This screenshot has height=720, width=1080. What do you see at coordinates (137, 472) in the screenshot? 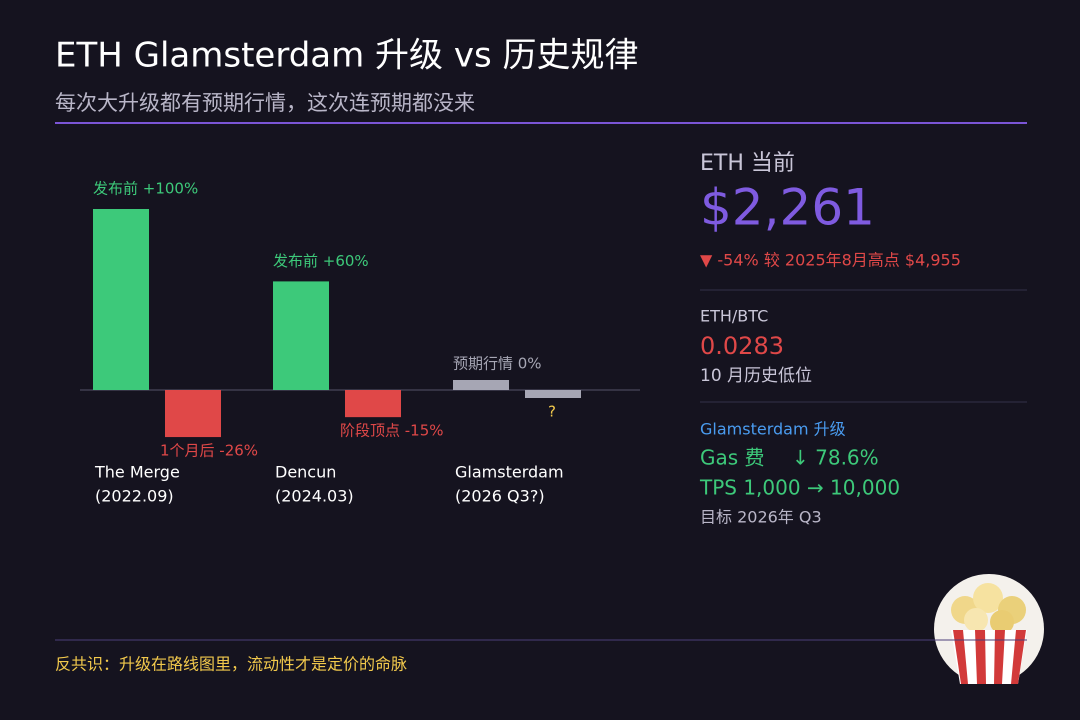
I see `x-tick-label: The Merge` at bounding box center [137, 472].